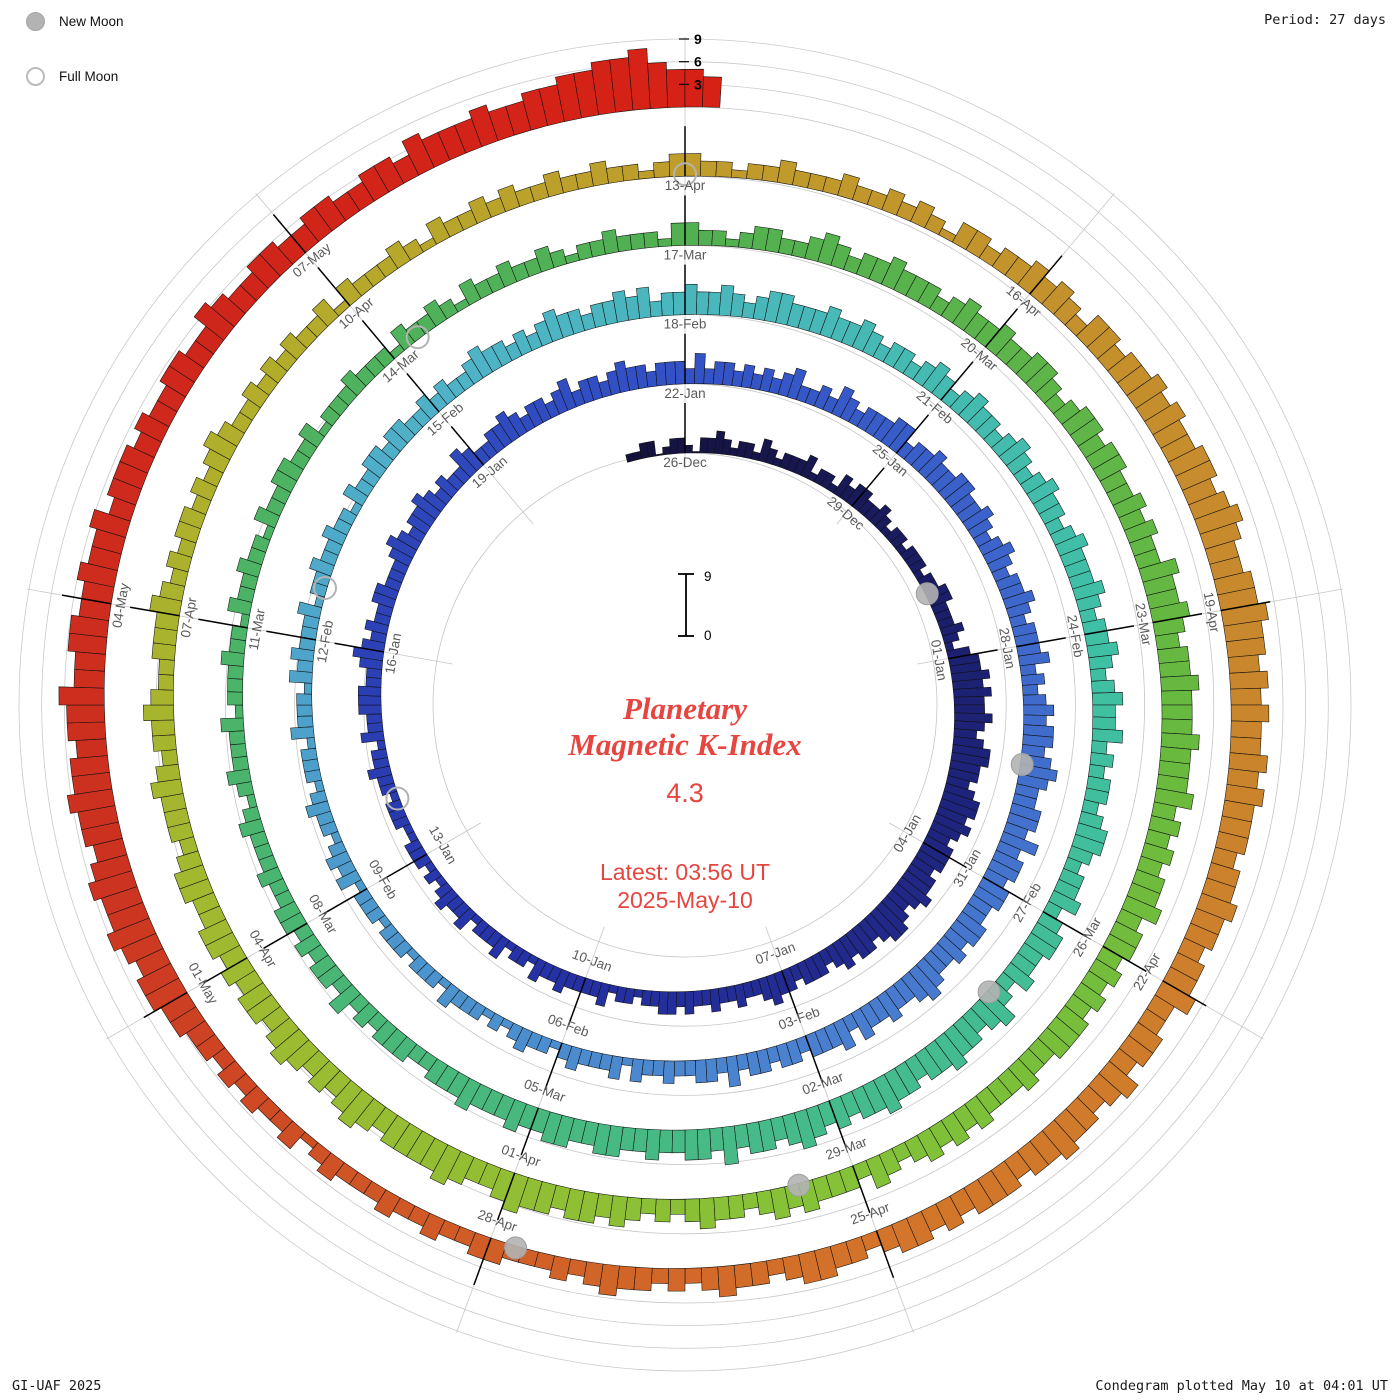 The height and width of the screenshot is (1400, 1400). Describe the element at coordinates (690, 61) in the screenshot. I see `axis-tick-labels: 3 6 9` at that location.